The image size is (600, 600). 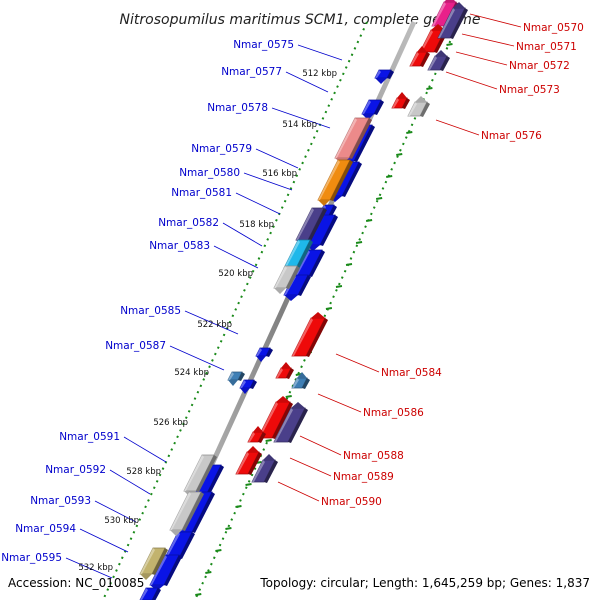 I want to click on gene-label-forward: Nmar_0577, so click(x=251, y=72).